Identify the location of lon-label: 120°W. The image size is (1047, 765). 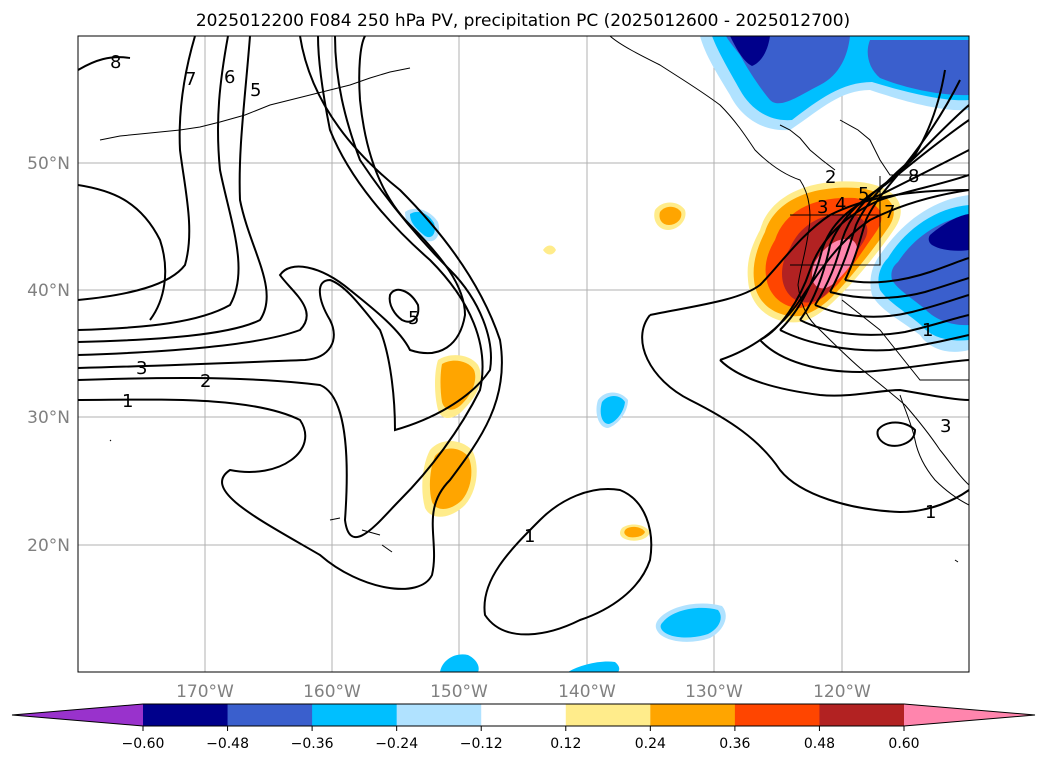
(842, 692).